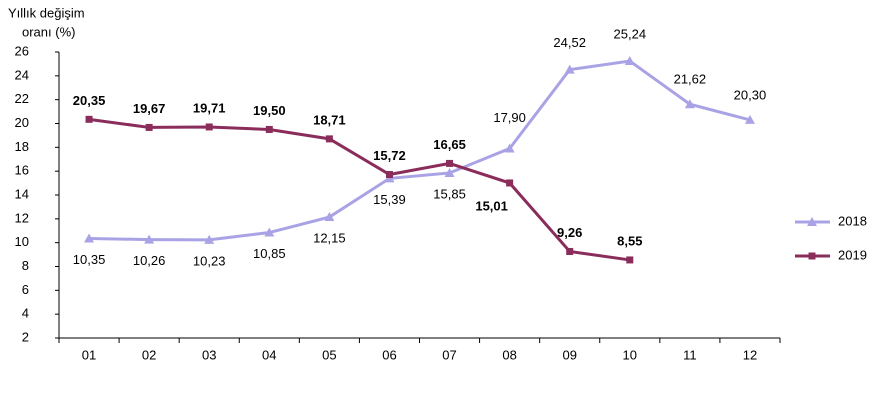 The width and height of the screenshot is (880, 418). I want to click on data-label: 10,23, so click(209, 260).